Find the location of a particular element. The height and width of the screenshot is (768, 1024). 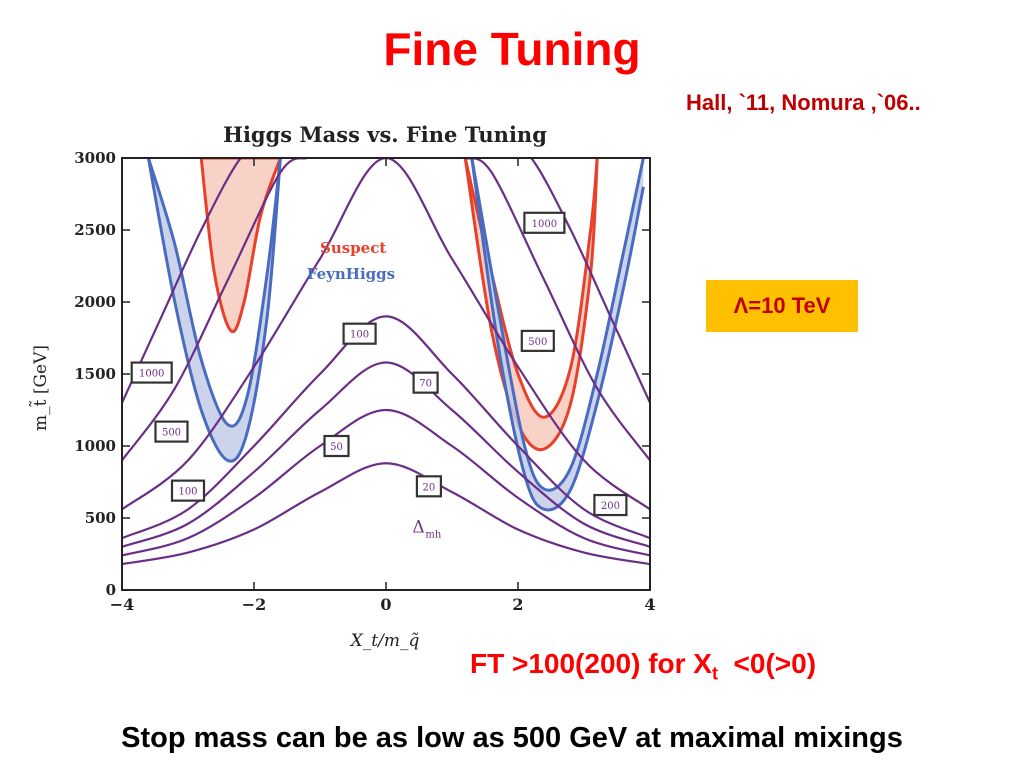

y-tick-label: 0 is located at coordinates (111, 590).